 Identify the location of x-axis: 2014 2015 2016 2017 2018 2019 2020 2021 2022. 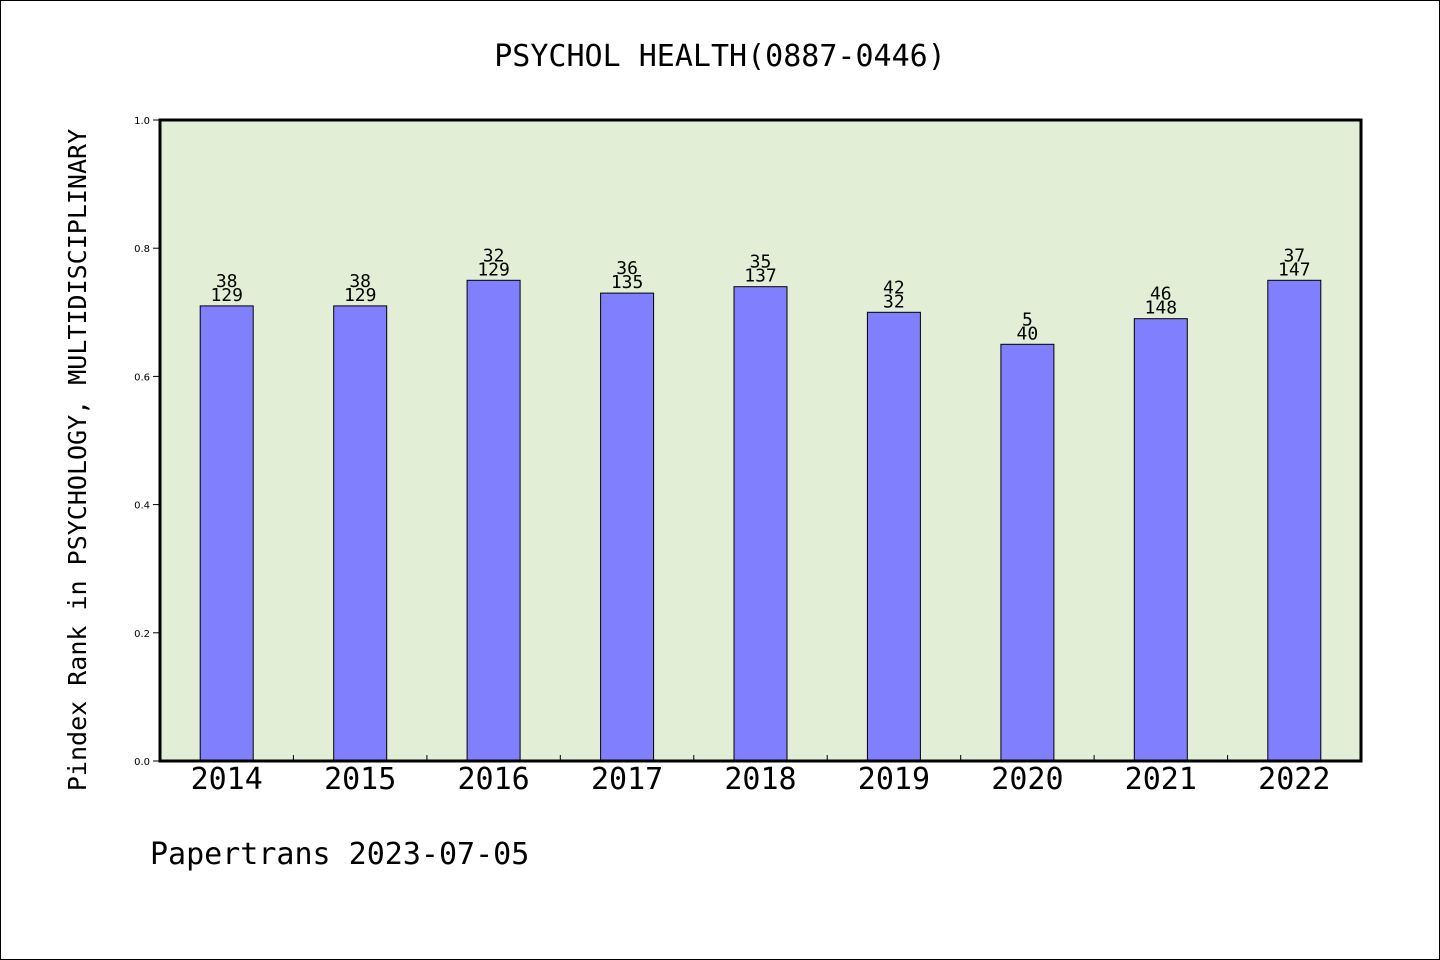
(760, 776).